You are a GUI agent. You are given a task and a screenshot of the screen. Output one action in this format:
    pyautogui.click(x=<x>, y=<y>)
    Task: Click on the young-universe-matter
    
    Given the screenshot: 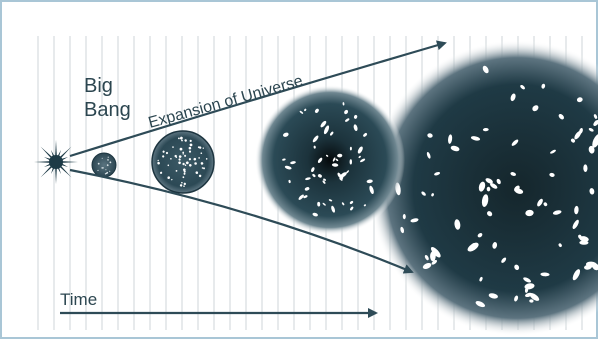 What is the action you would take?
    pyautogui.click(x=182, y=161)
    